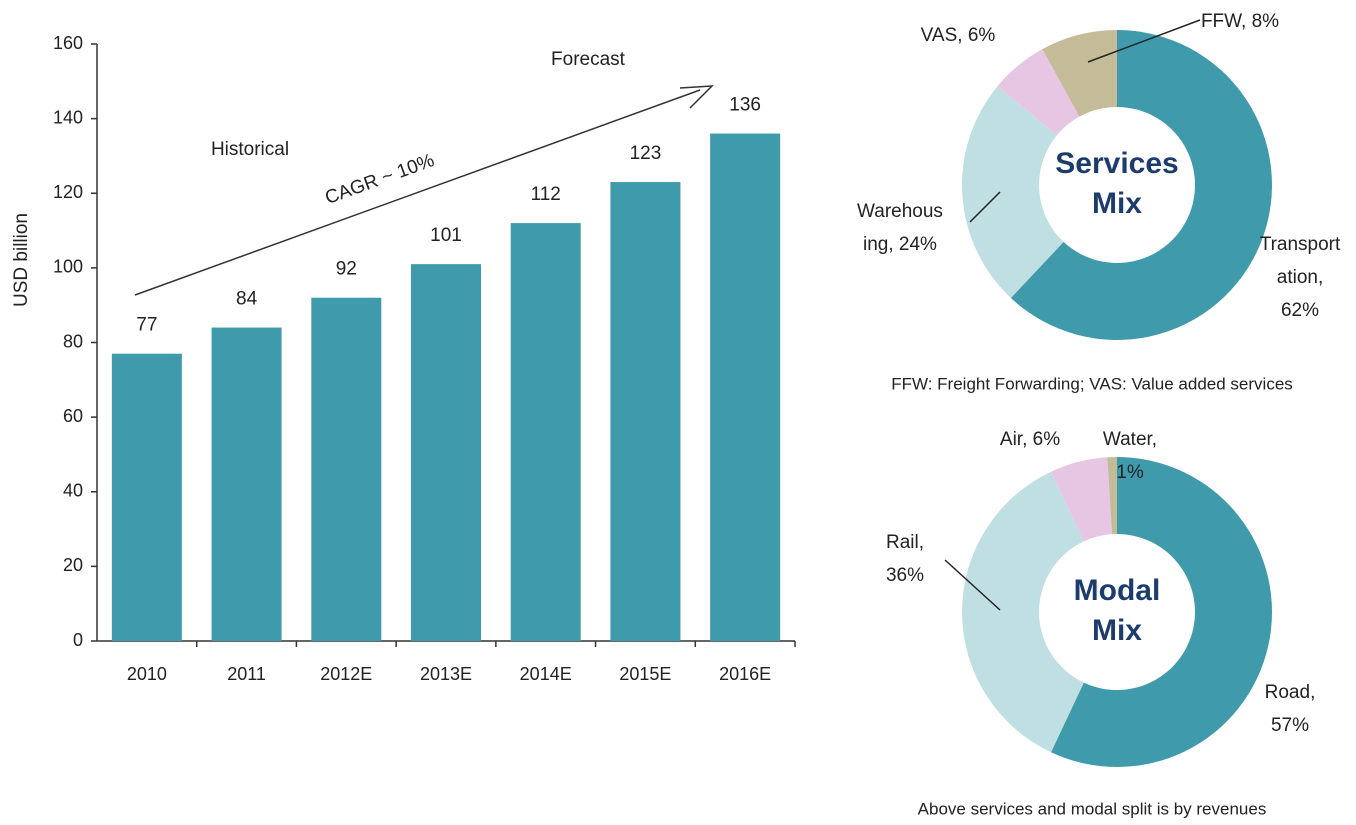  What do you see at coordinates (1130, 439) in the screenshot?
I see `slice-label: Water,` at bounding box center [1130, 439].